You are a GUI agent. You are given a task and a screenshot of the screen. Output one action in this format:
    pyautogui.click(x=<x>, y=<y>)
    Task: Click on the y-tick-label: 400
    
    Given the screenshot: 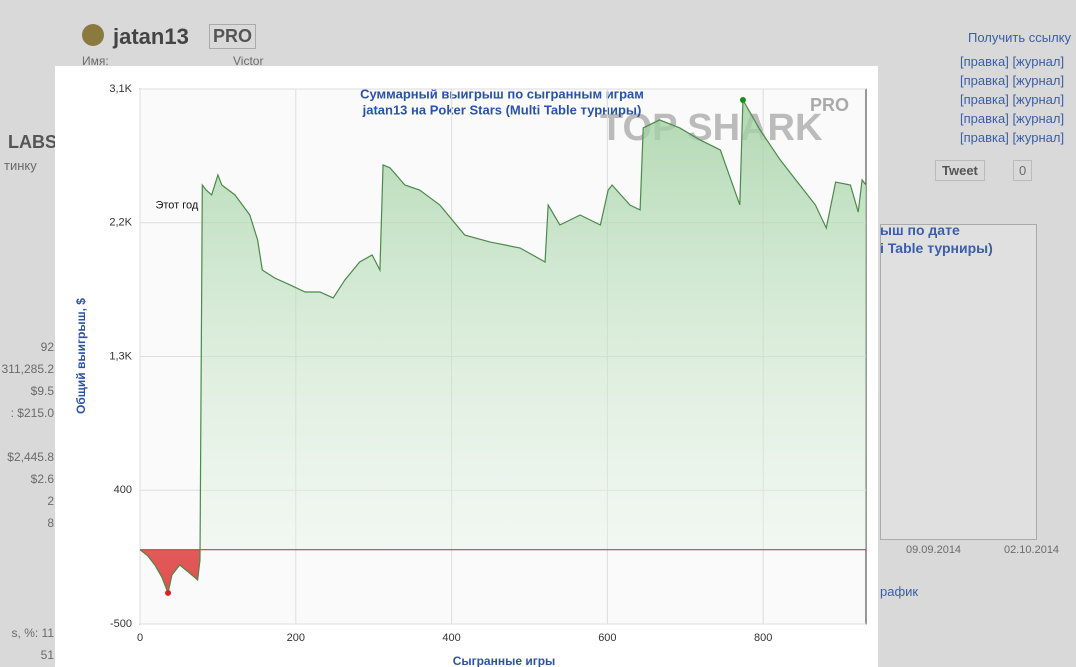 What is the action you would take?
    pyautogui.click(x=123, y=490)
    